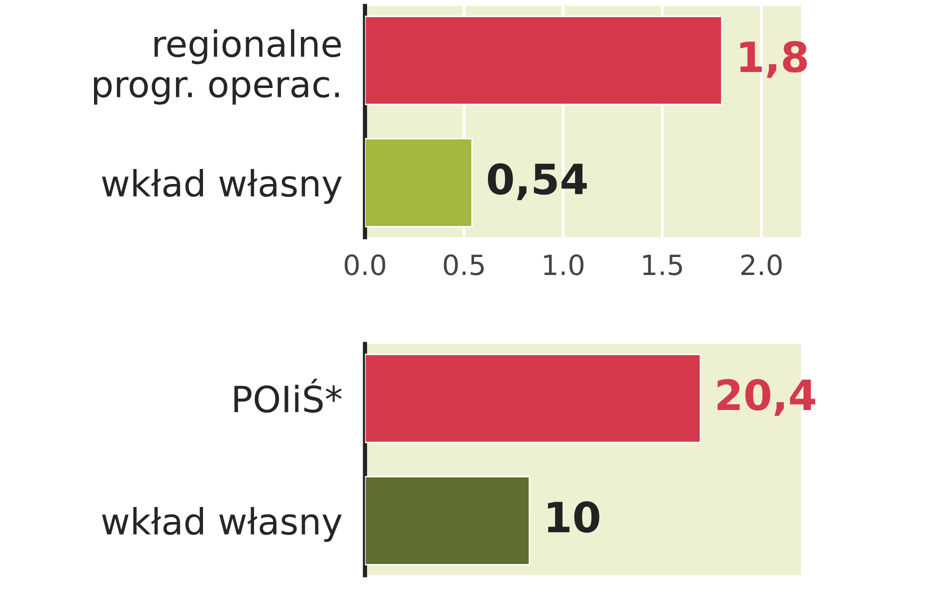 This screenshot has height=593, width=948. Describe the element at coordinates (564, 265) in the screenshot. I see `x-tick-label: 1.0` at that location.